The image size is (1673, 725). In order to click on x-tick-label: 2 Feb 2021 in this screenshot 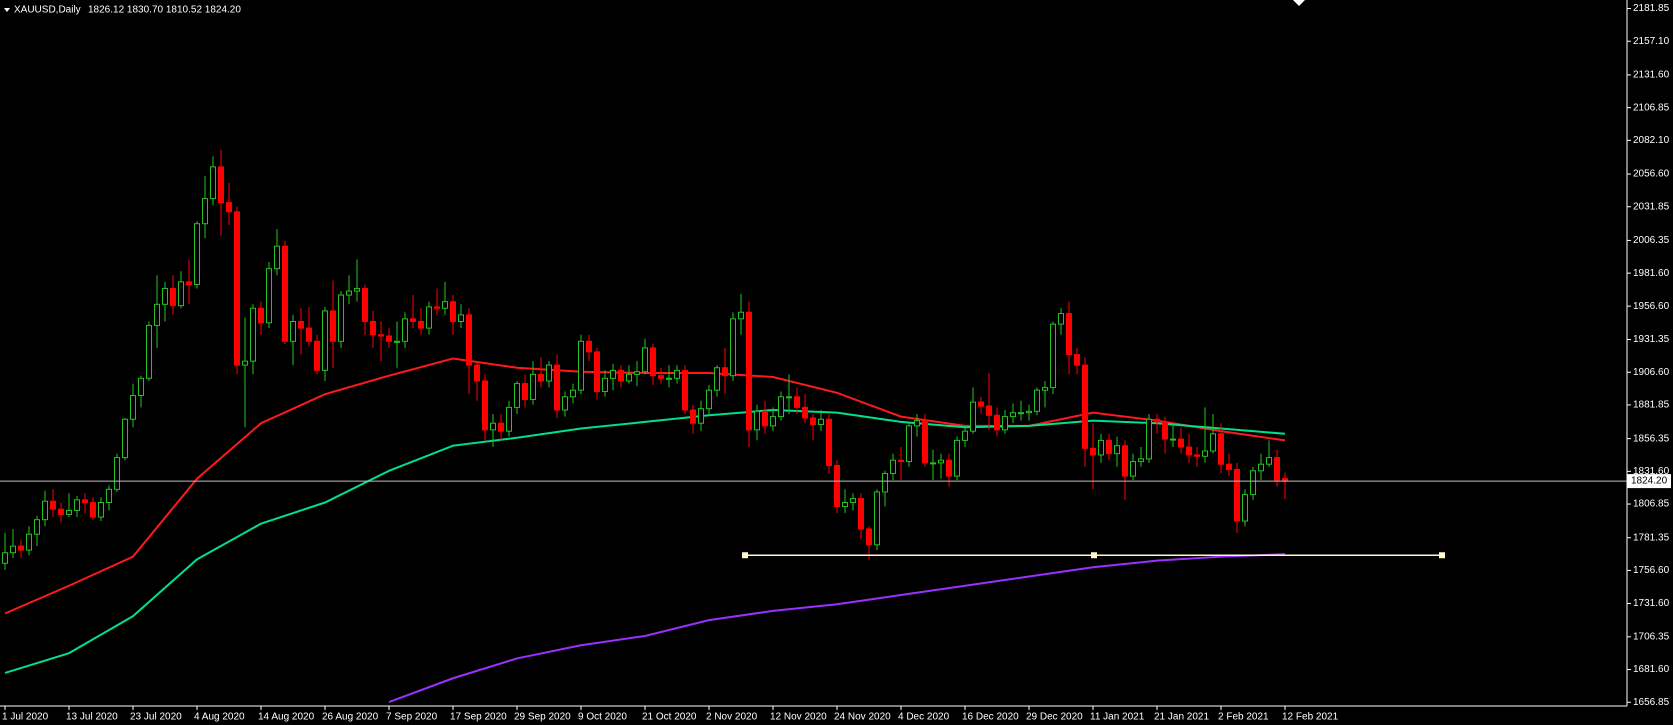, I will do `click(1243, 717)`.